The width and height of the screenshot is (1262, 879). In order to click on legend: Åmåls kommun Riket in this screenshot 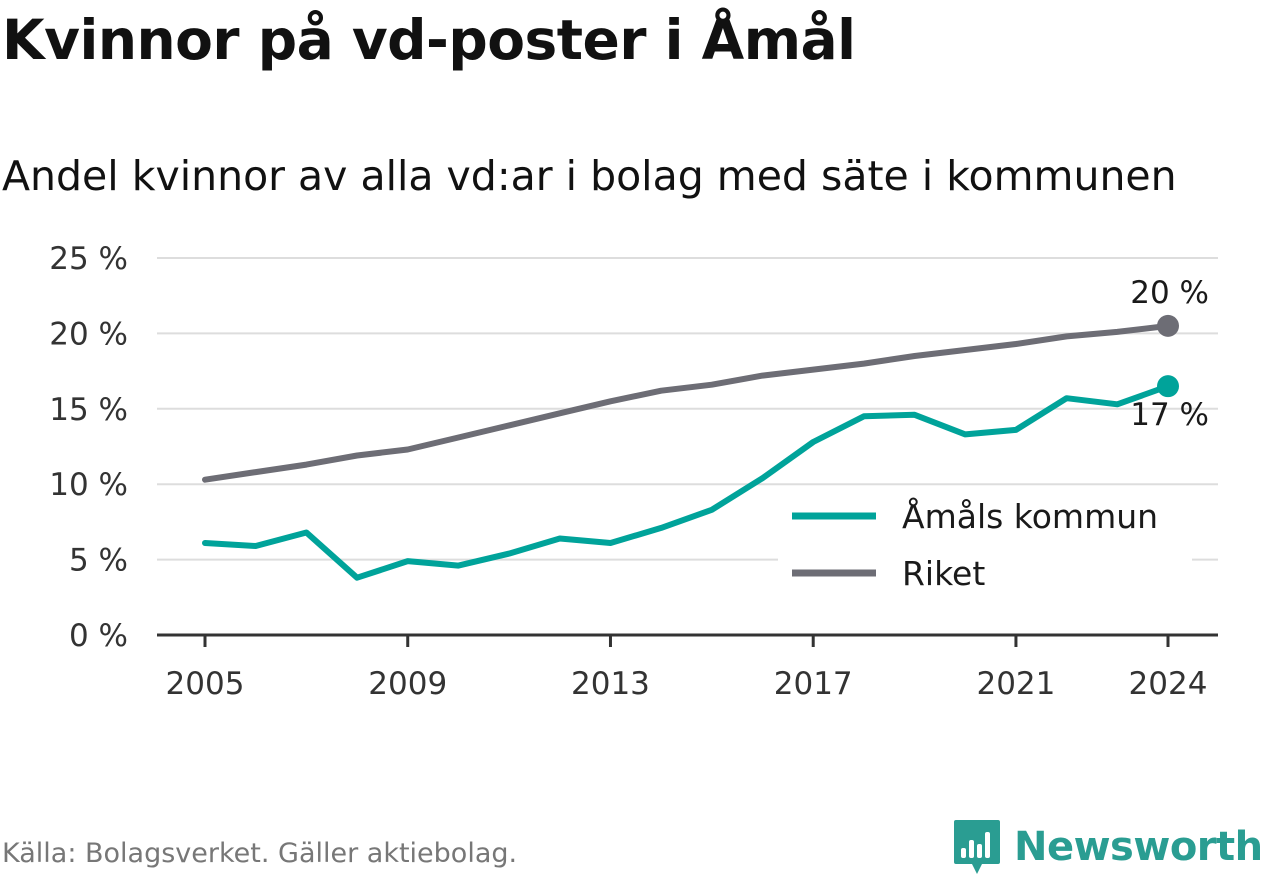, I will do `click(985, 546)`.